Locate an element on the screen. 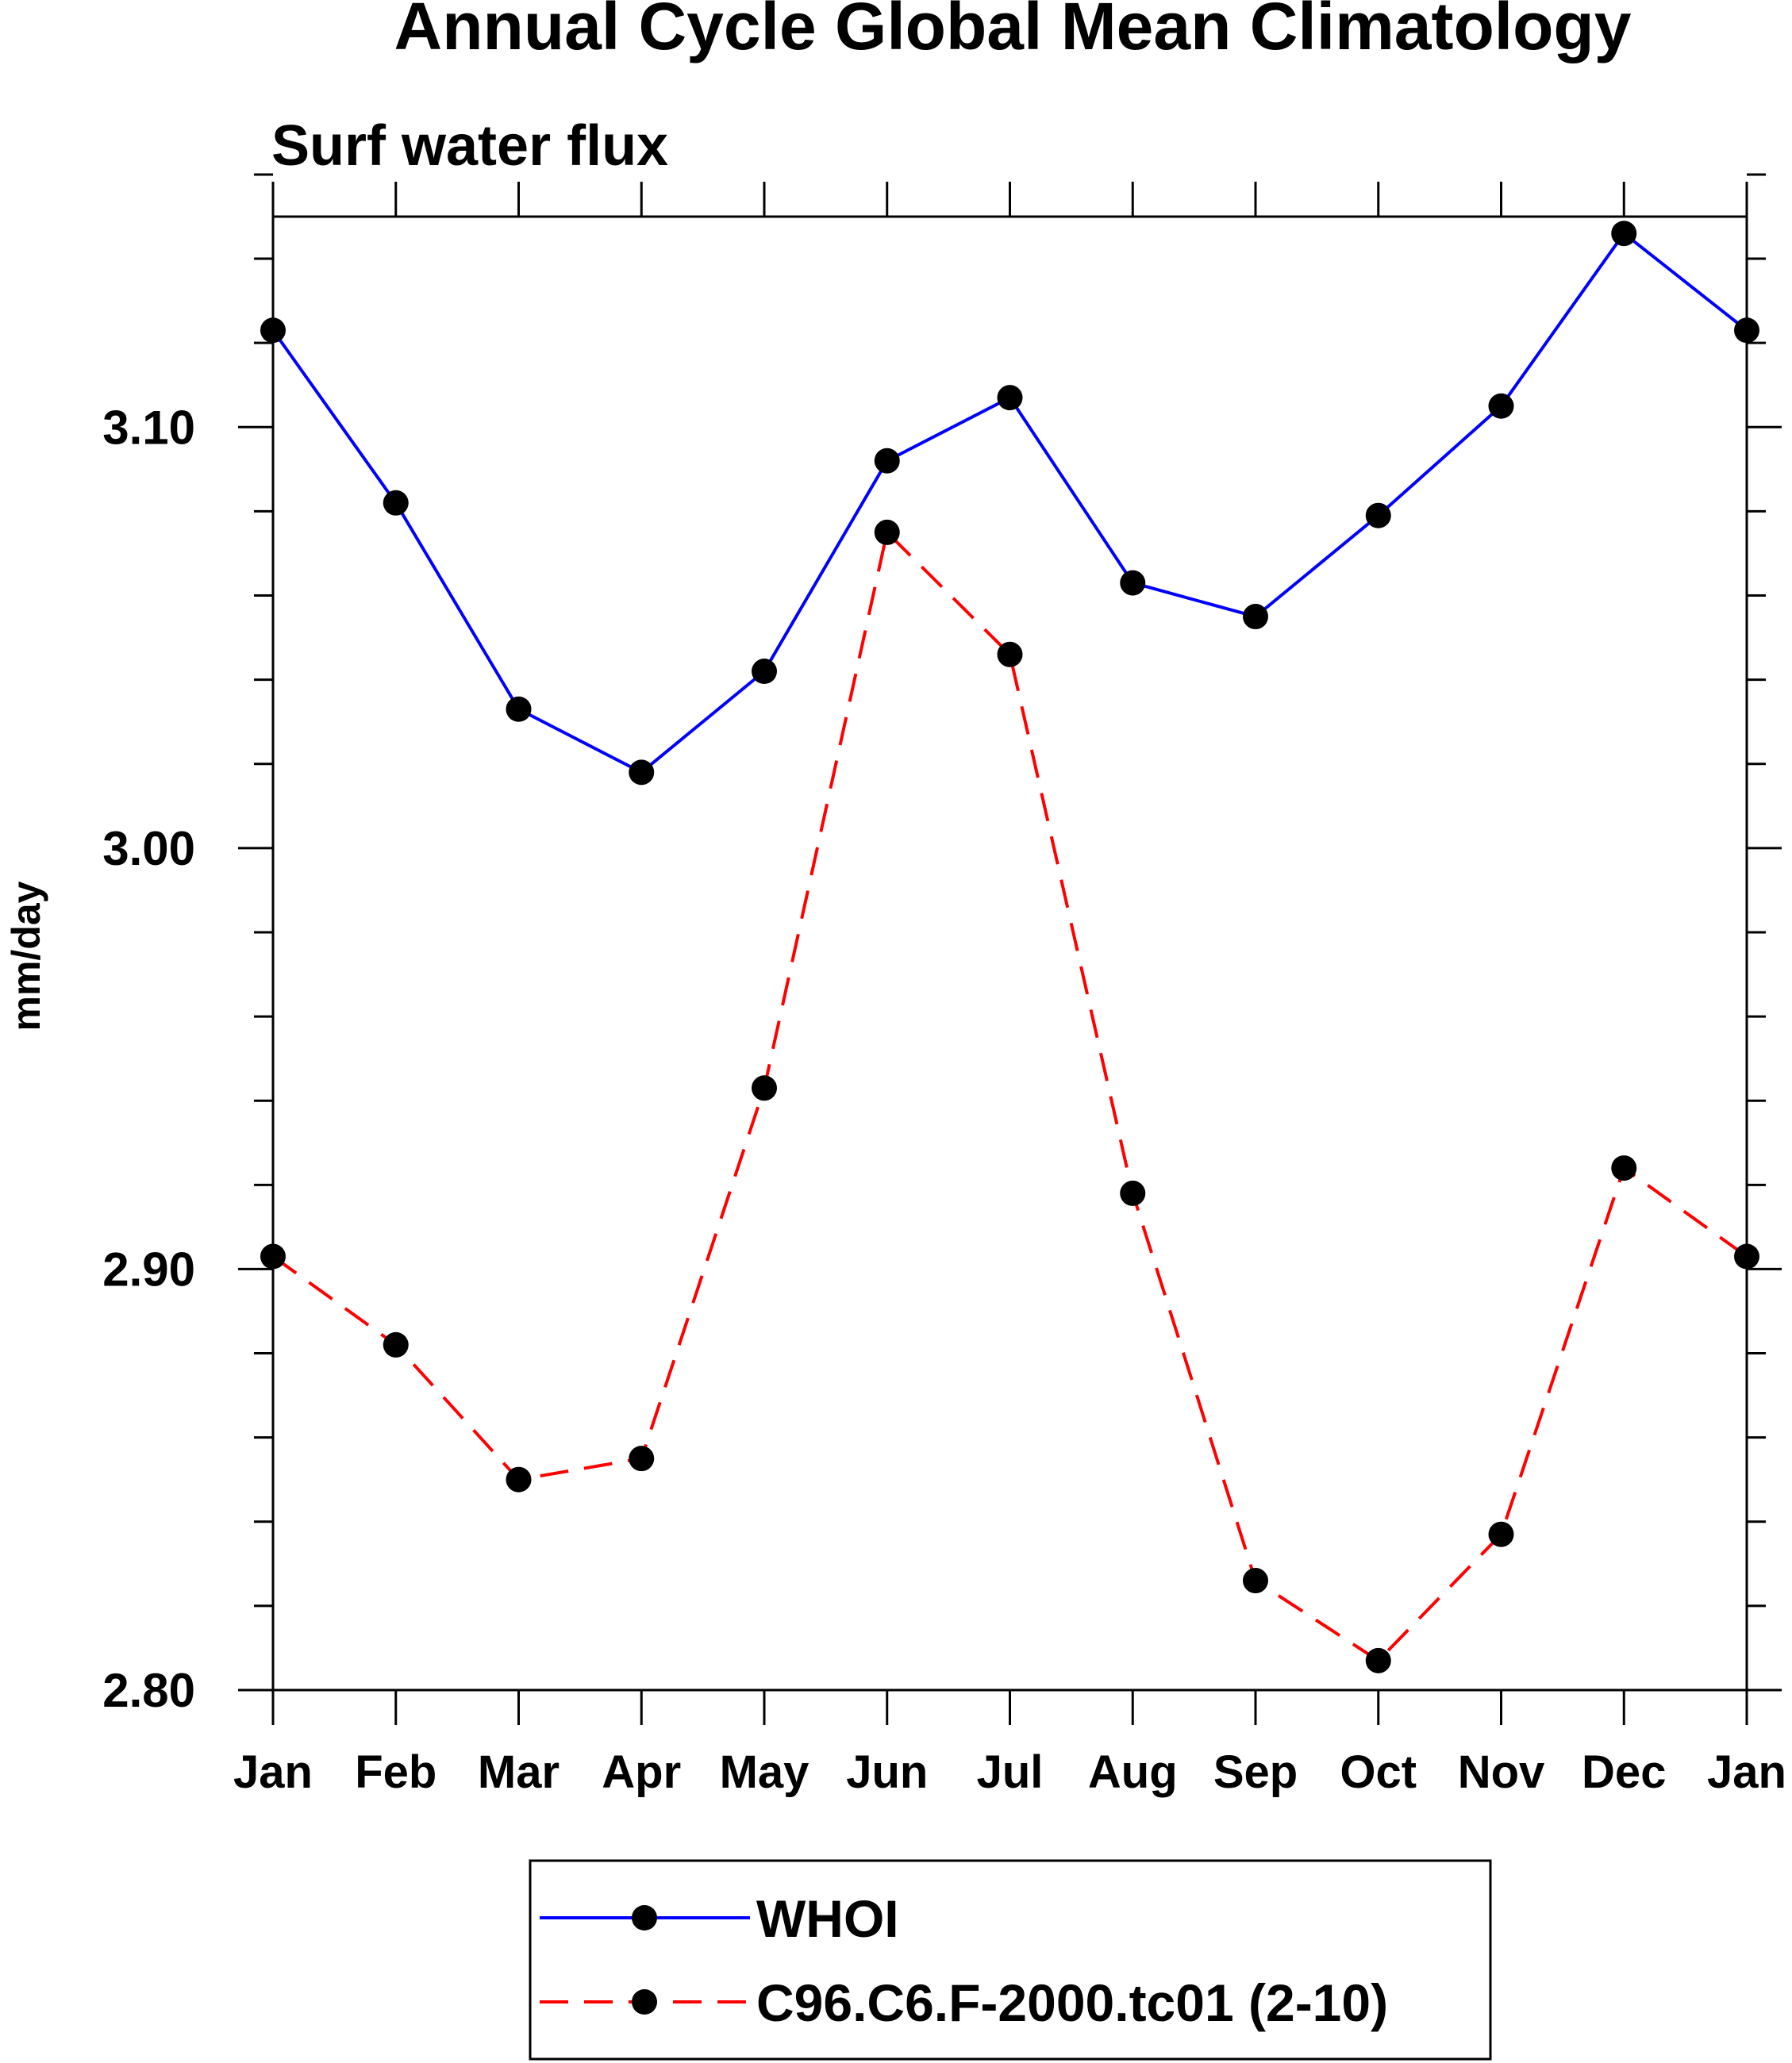 This screenshot has height=2063, width=1792. x-tick-label: Dec is located at coordinates (1624, 1772).